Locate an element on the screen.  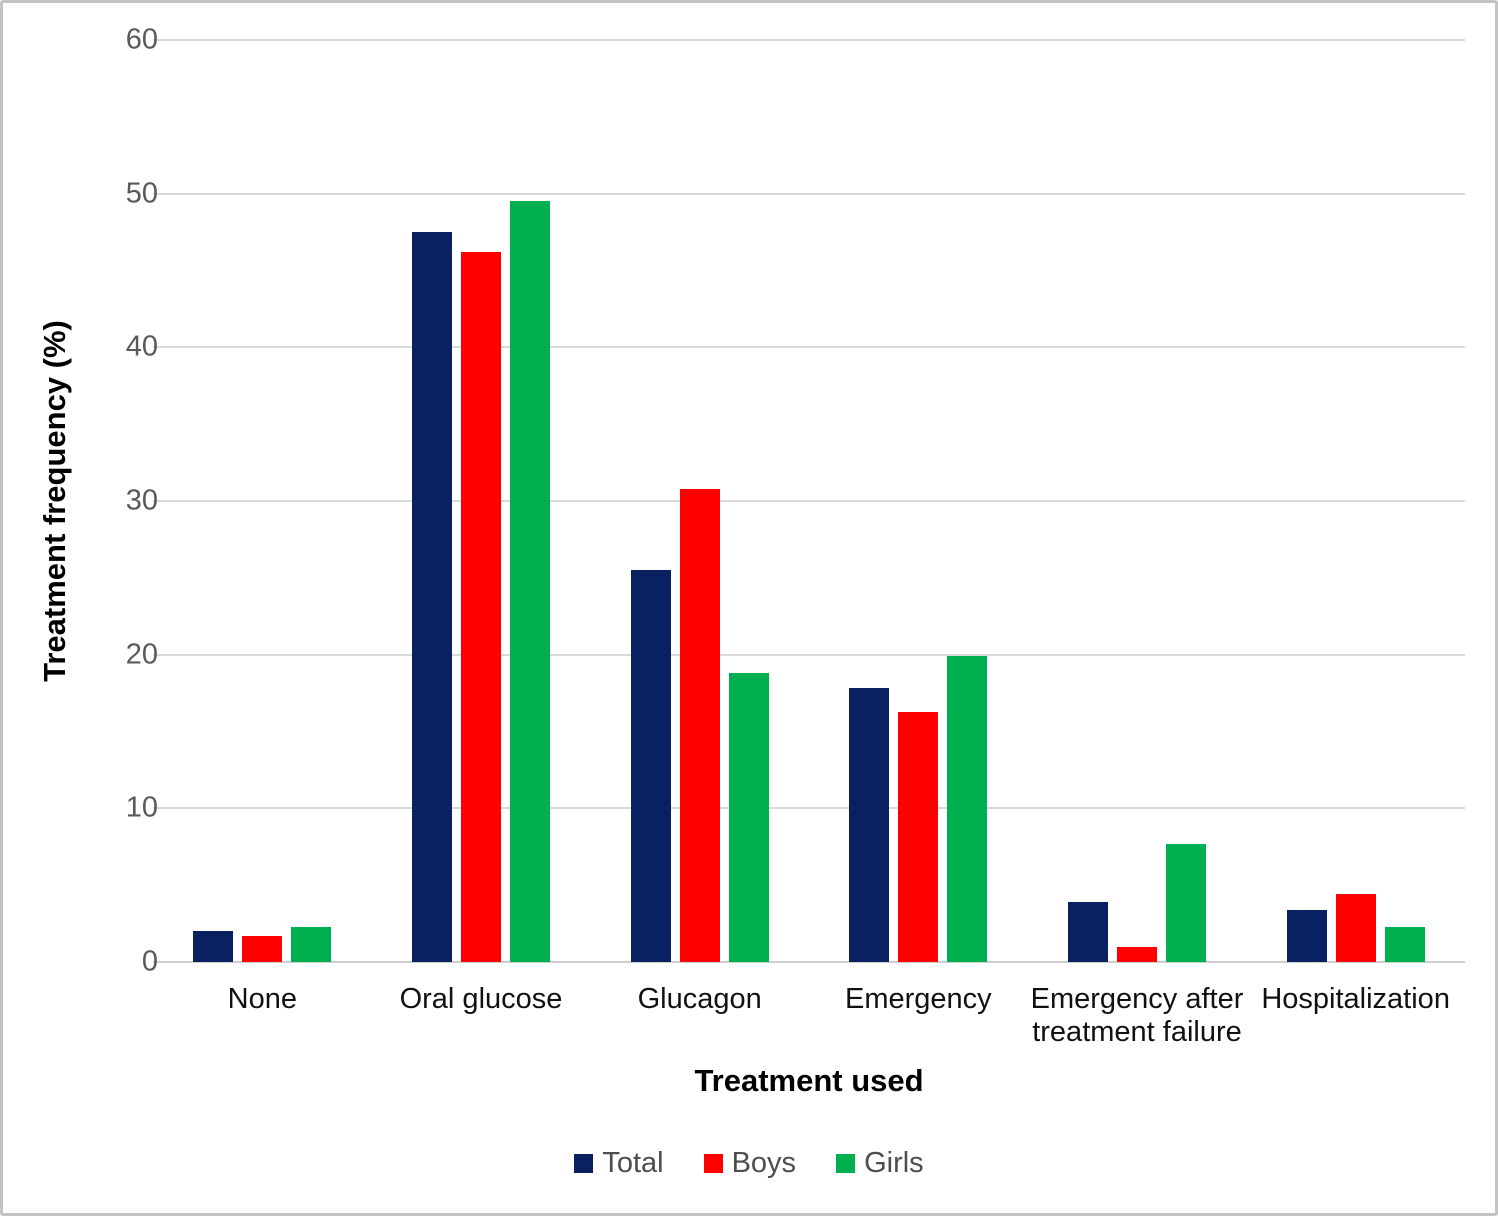
legend-item-boys: Boys is located at coordinates (750, 1163).